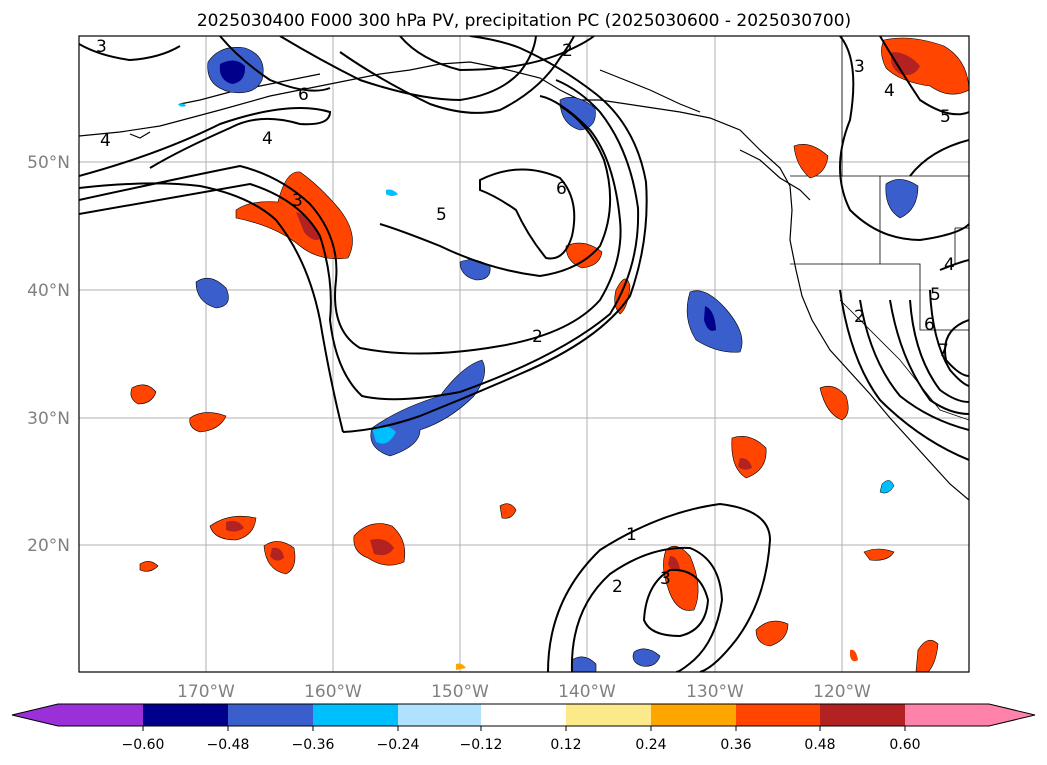 The width and height of the screenshot is (1047, 765). Describe the element at coordinates (524, 692) in the screenshot. I see `lon-labels: 170°W 160°W 150°W 140°W 130°W 120°W` at that location.